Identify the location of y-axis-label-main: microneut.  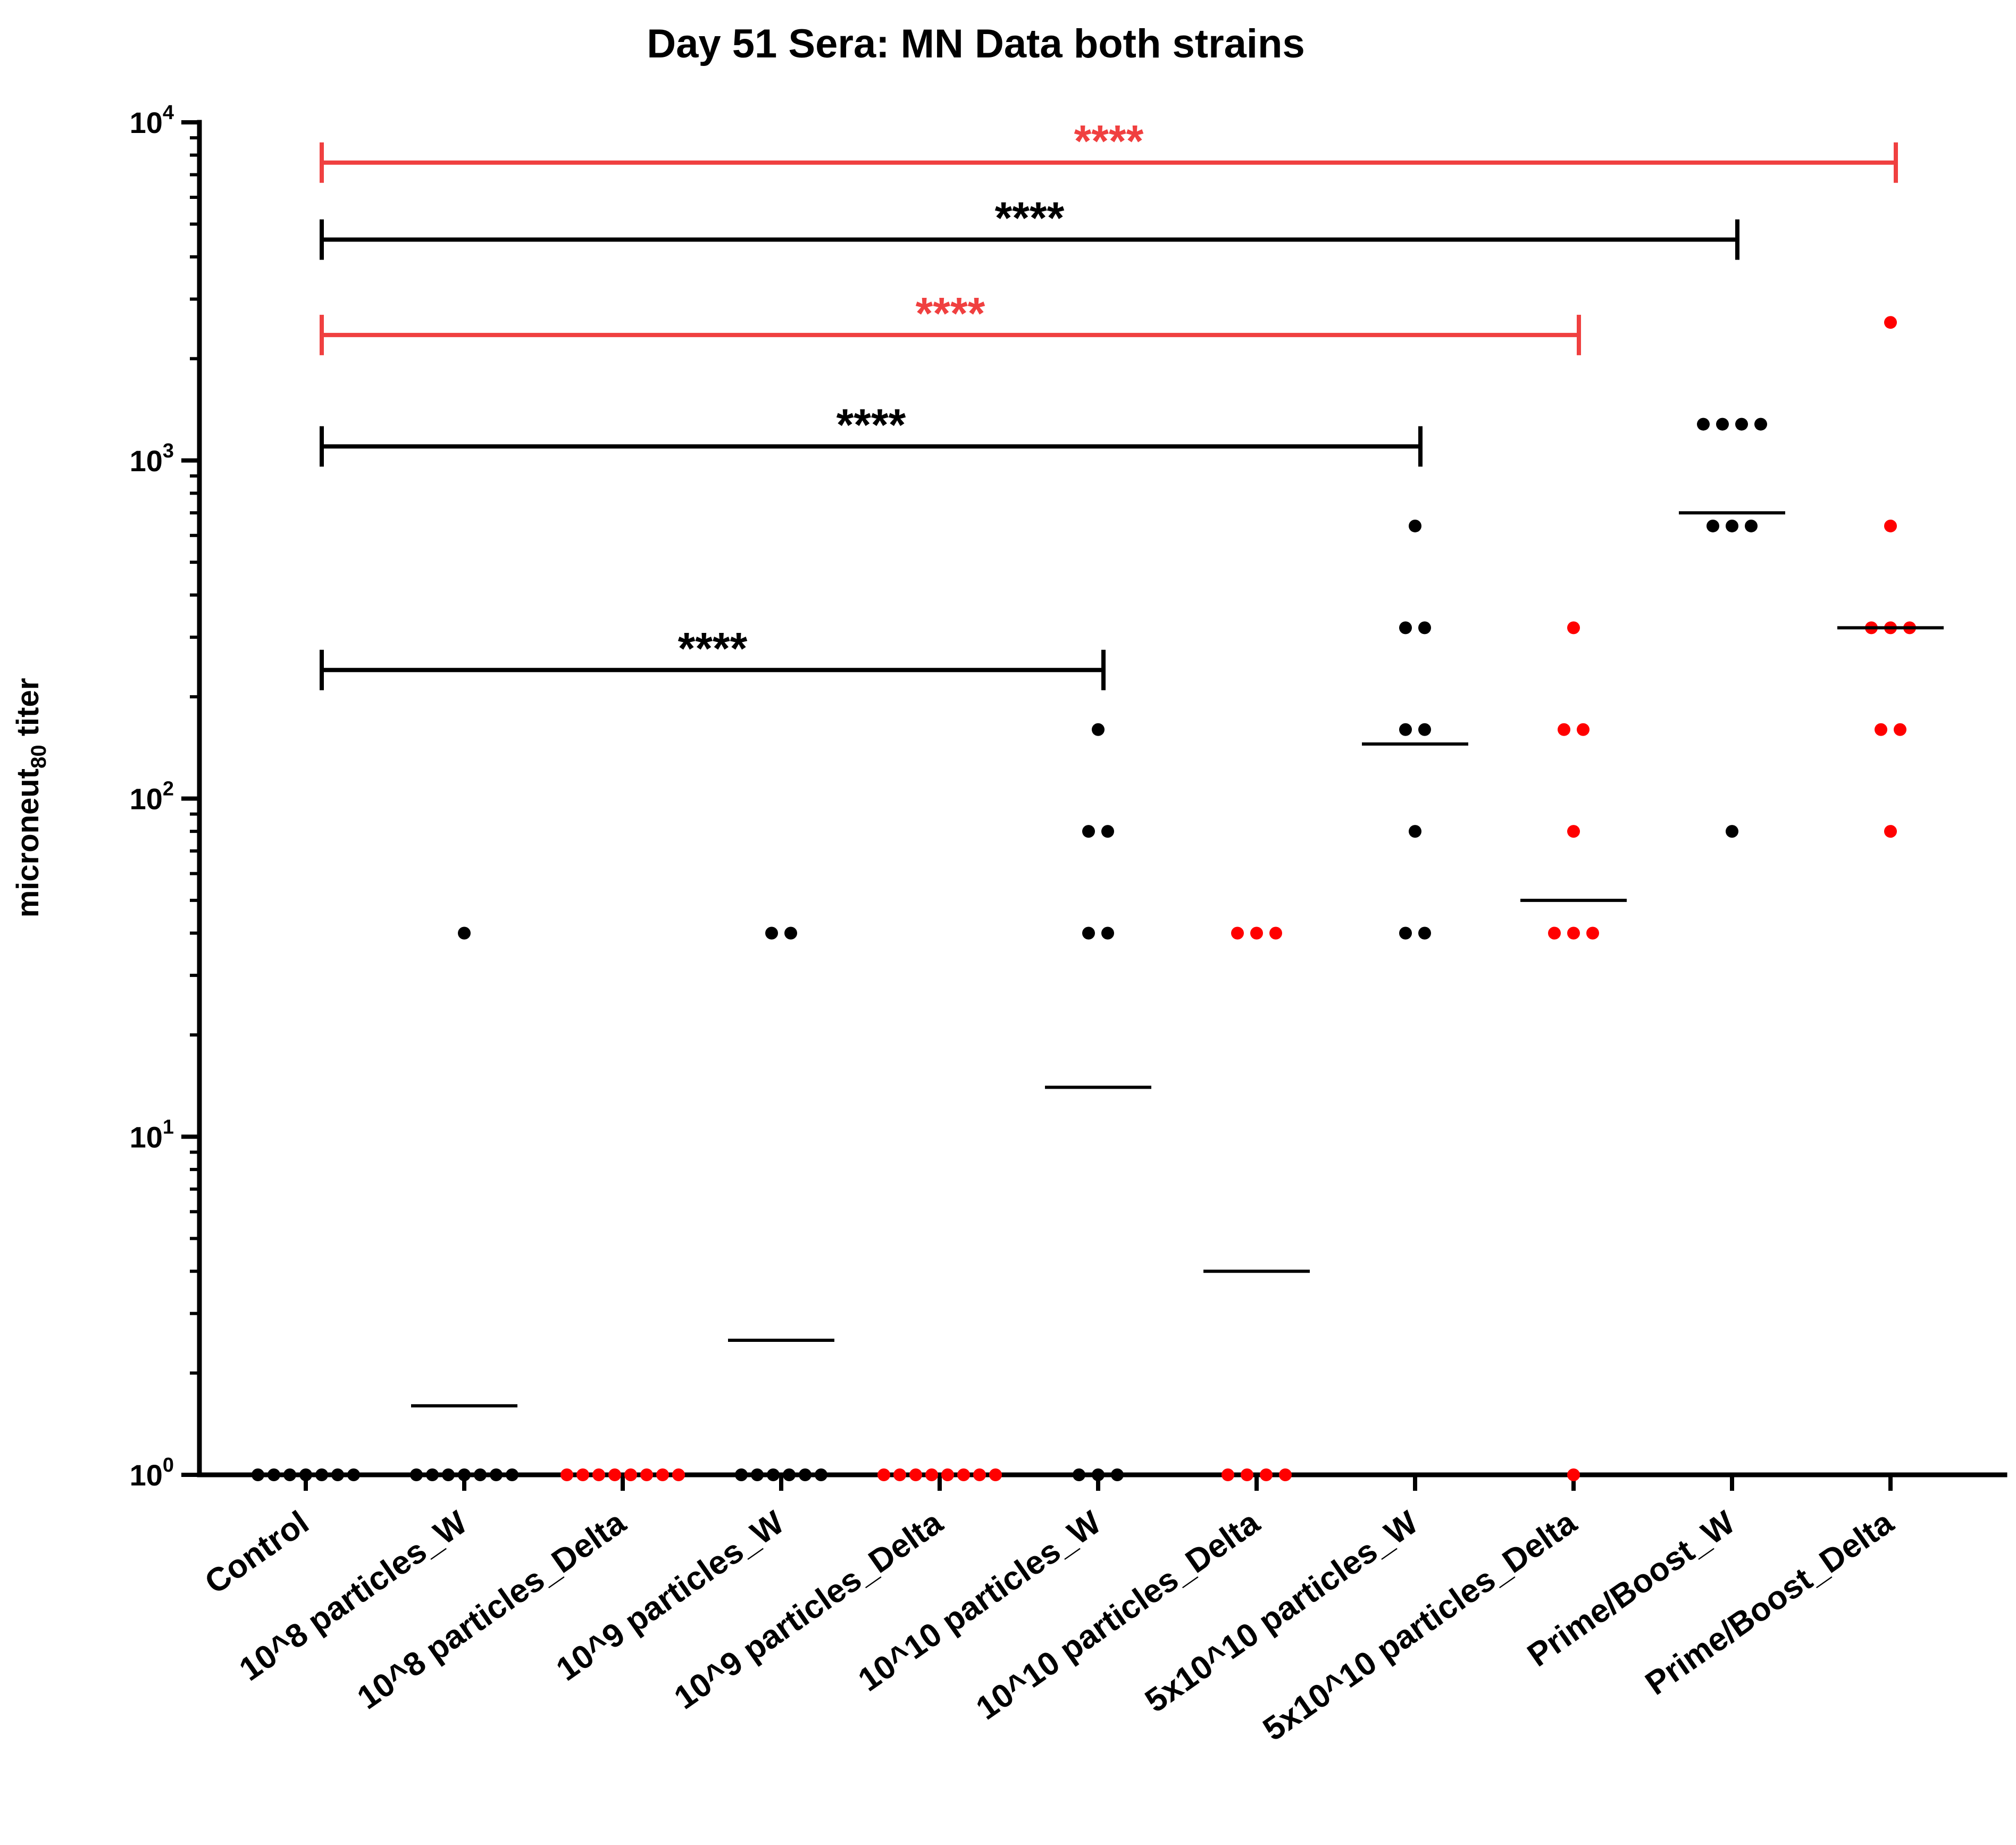
(28, 843).